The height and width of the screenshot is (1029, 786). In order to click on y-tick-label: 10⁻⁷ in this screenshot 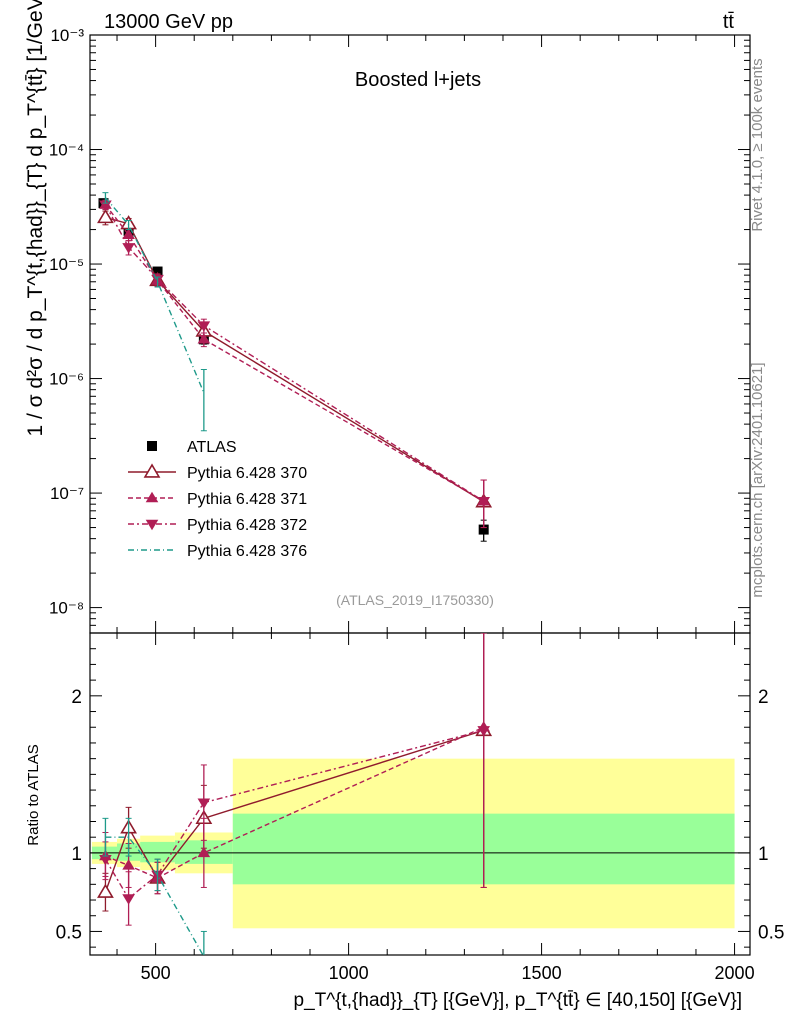, I will do `click(67, 493)`.